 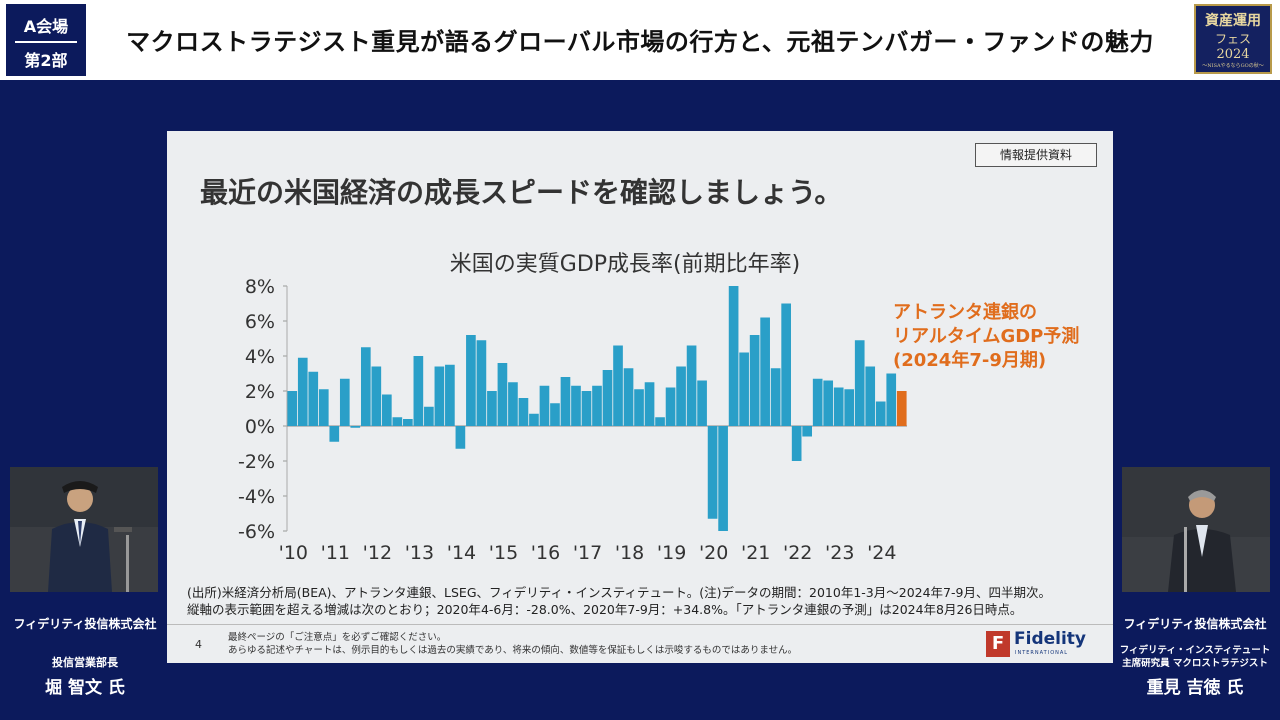 I want to click on fidelity-logo-text: Fidelity, so click(x=1050, y=639).